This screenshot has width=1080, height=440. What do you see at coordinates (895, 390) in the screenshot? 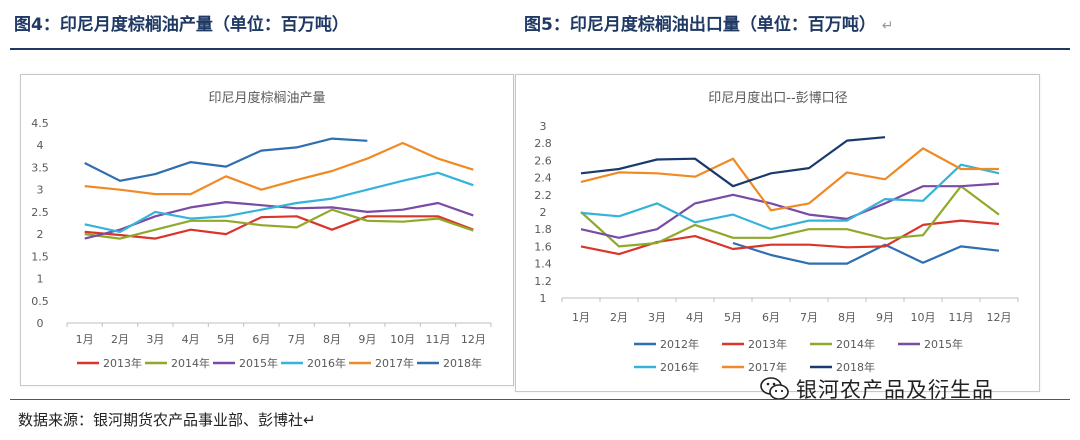
I see `watermark-text: 银河农产品及衍生品` at bounding box center [895, 390].